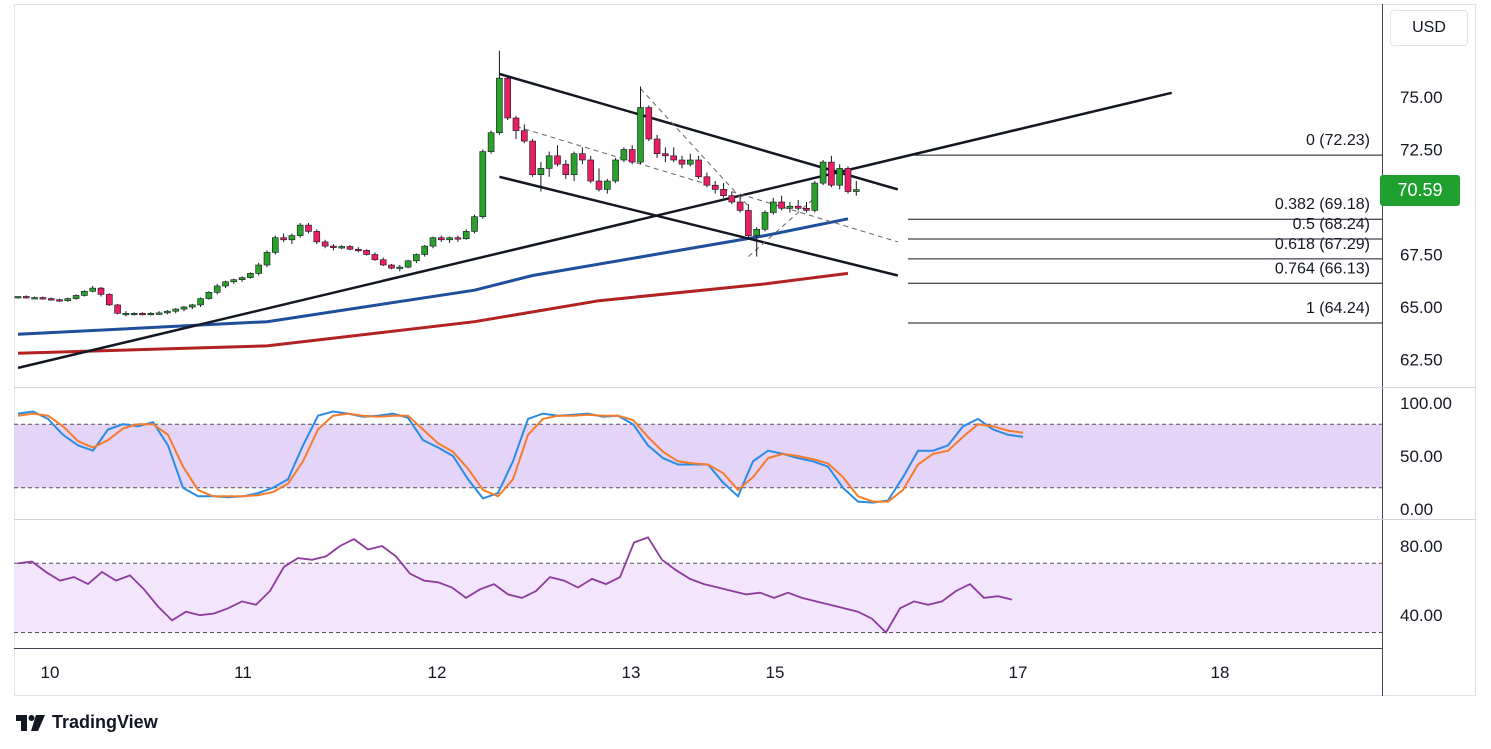  What do you see at coordinates (1421, 456) in the screenshot?
I see `stoch-tick-label: 50.00` at bounding box center [1421, 456].